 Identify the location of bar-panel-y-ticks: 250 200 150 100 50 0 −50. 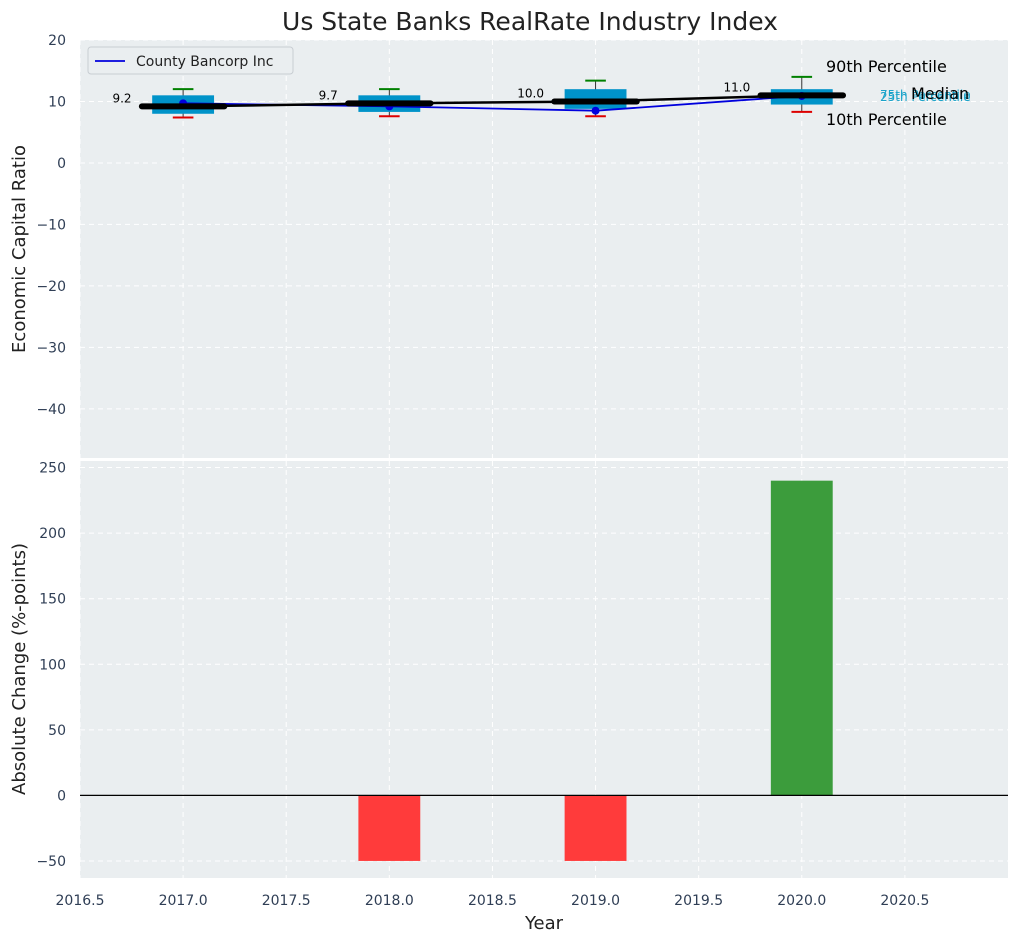
(51, 665).